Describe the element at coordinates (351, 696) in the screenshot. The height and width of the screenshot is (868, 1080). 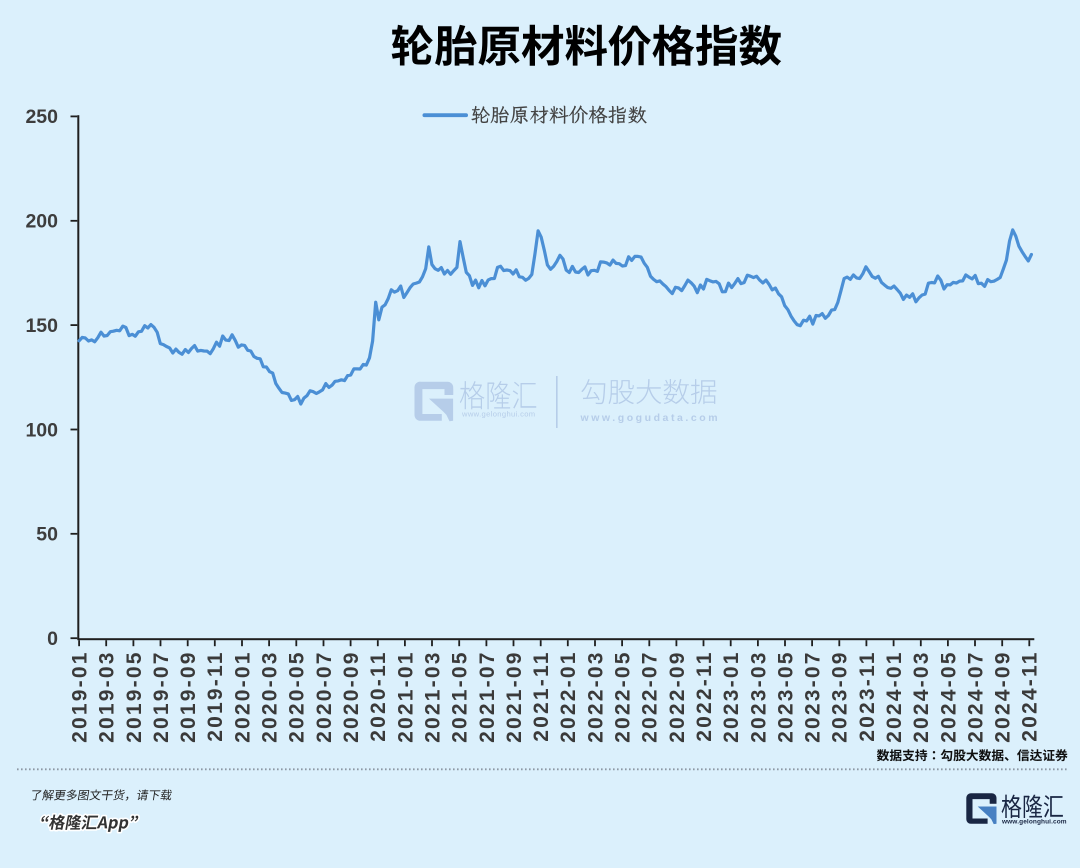
I see `svg-text: 2020-09` at that location.